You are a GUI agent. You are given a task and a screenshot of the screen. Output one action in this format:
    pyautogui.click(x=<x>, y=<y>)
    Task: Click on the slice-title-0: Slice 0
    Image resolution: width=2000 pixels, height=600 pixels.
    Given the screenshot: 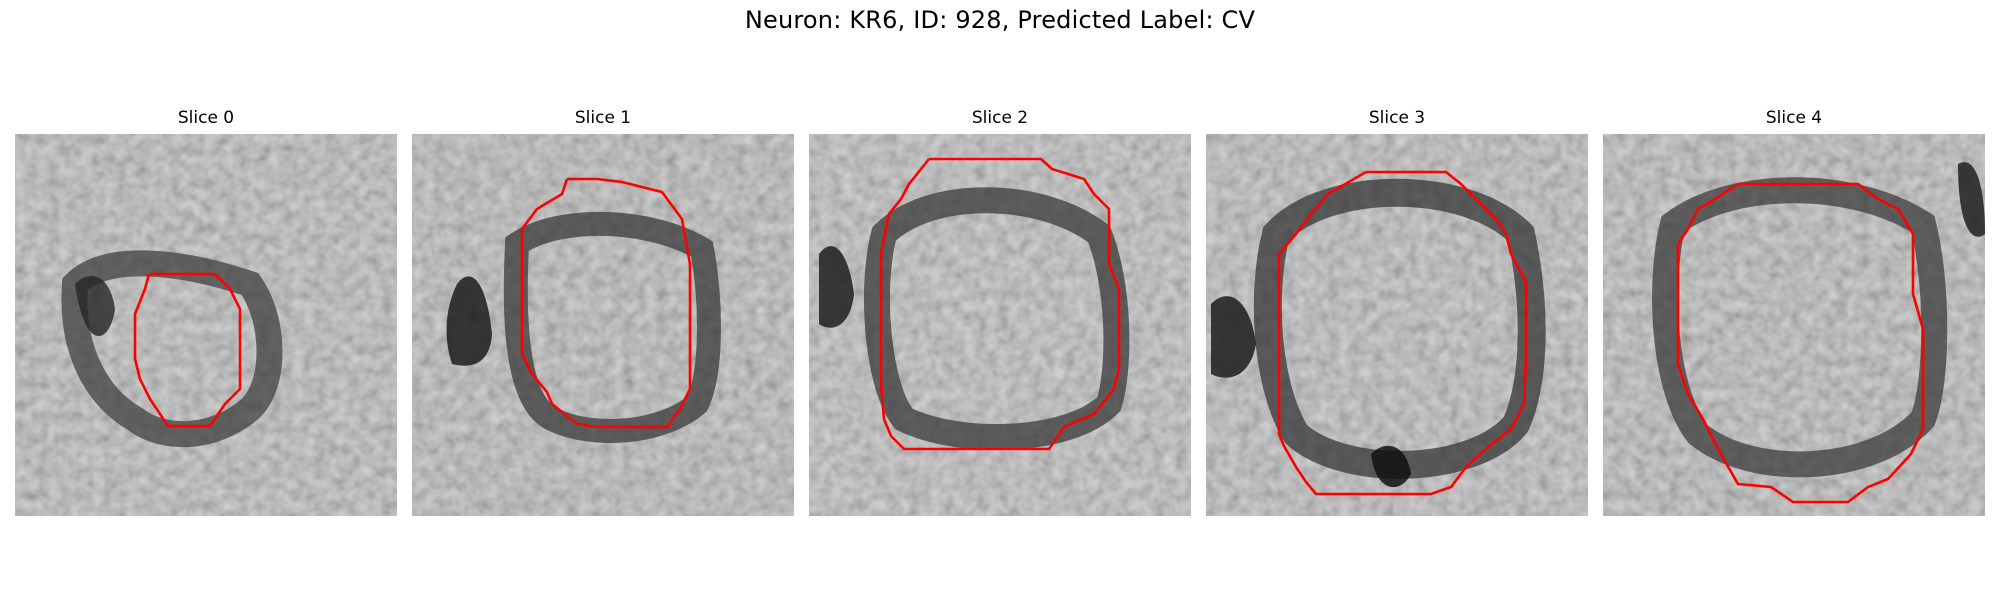 What is the action you would take?
    pyautogui.click(x=206, y=118)
    